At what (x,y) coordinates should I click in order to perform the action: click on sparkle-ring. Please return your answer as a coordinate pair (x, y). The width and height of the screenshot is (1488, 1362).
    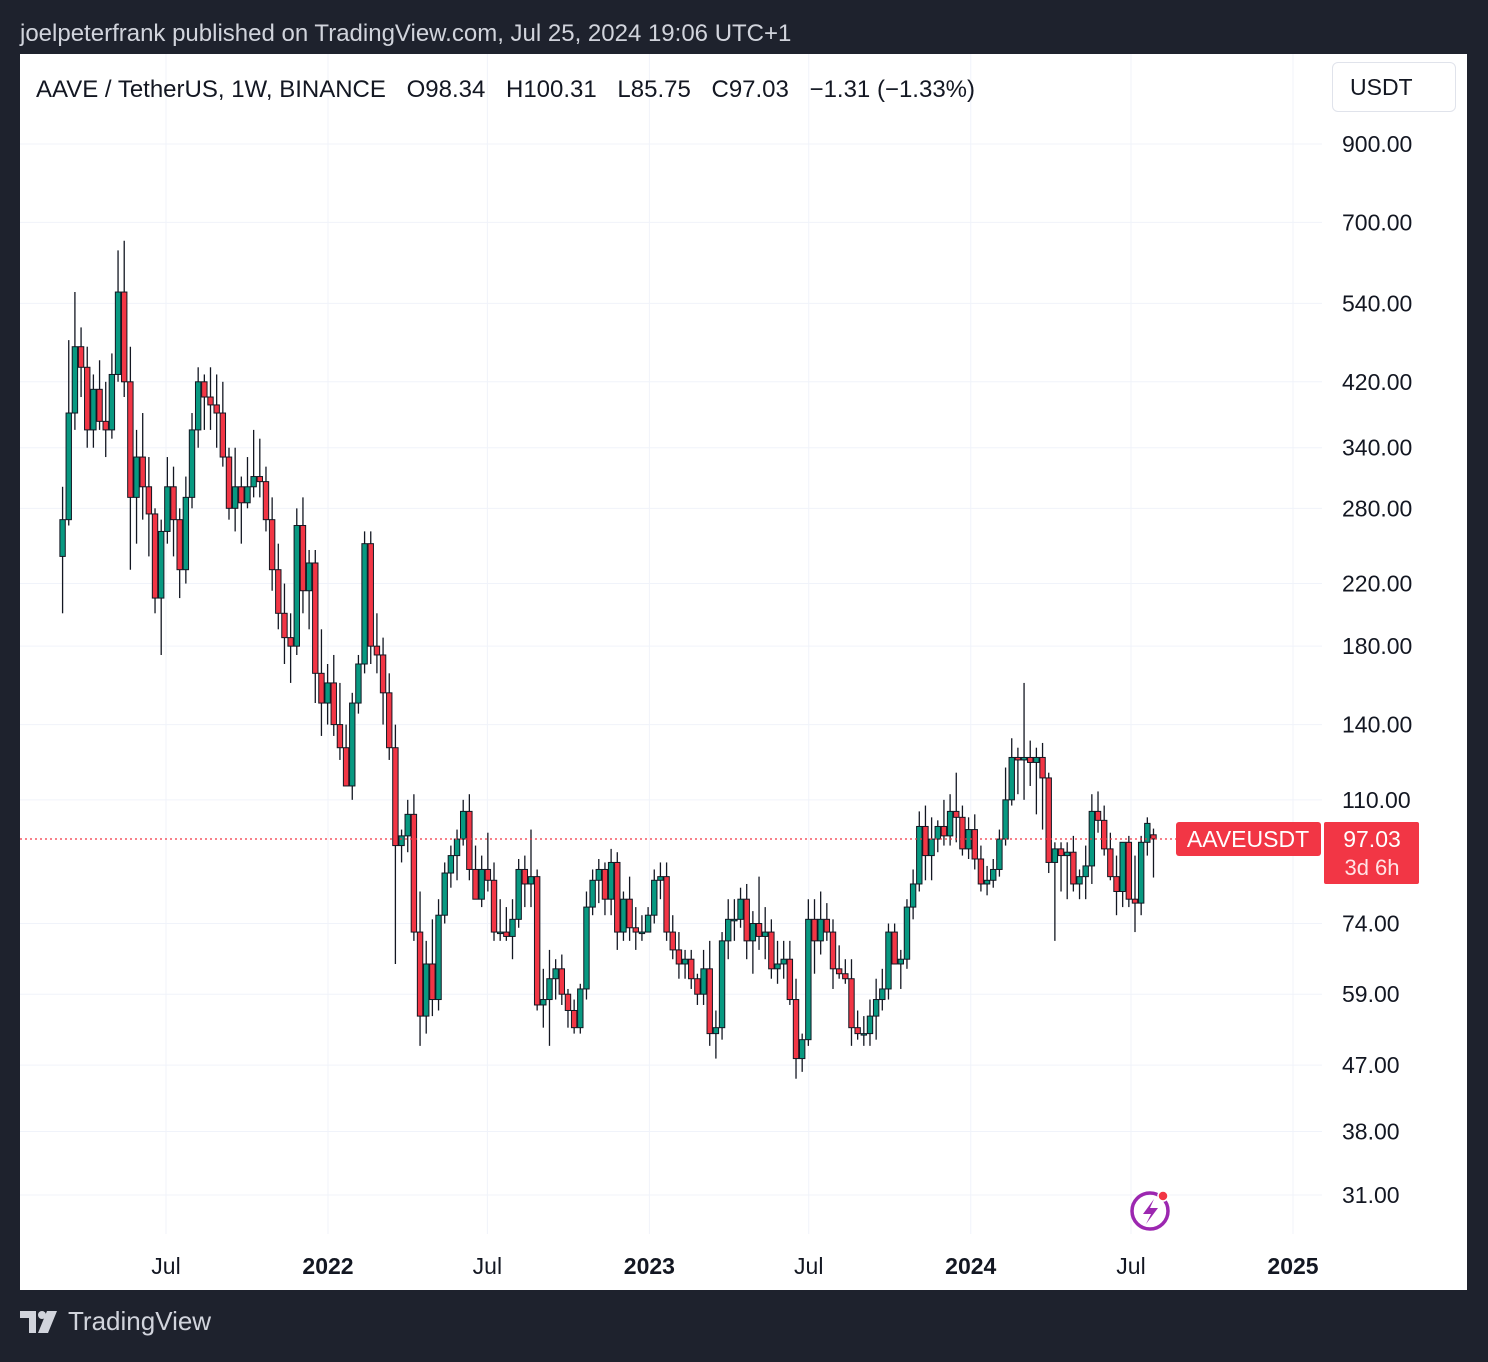
    Looking at the image, I should click on (1150, 1211).